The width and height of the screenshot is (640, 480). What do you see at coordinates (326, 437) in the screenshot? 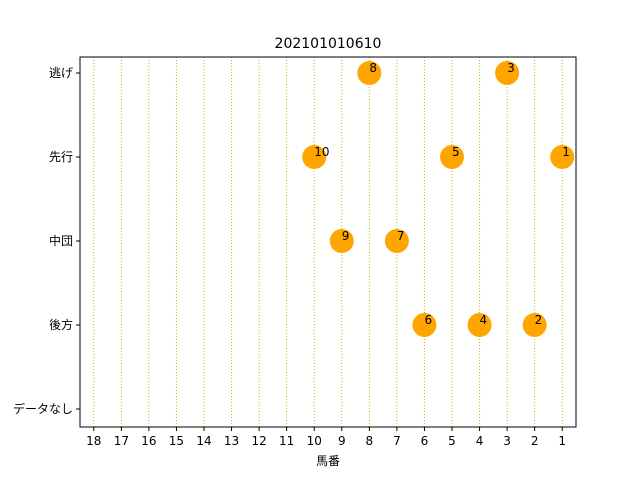
I see `x-ticks: 18 17 16 15 14 13 12 11 10 9 8 7 6 5 4 3 2 1` at bounding box center [326, 437].